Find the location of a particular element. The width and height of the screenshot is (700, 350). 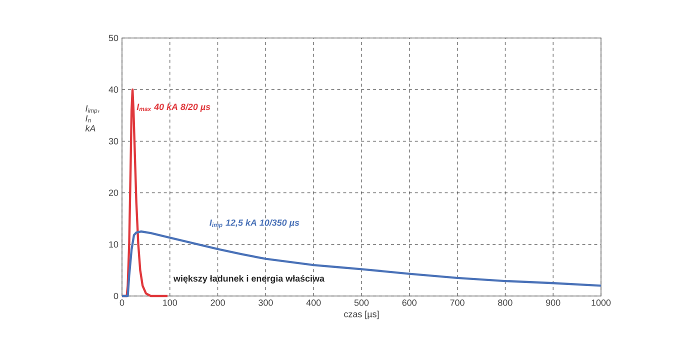

x-tick-label: 100 is located at coordinates (170, 303).